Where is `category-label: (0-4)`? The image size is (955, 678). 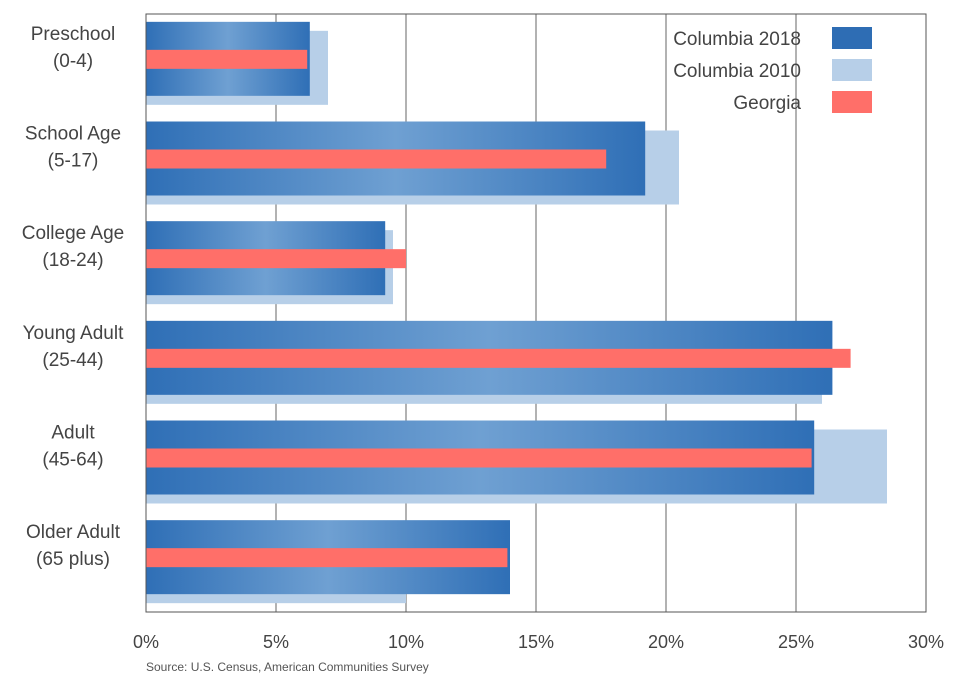 category-label: (0-4) is located at coordinates (73, 61).